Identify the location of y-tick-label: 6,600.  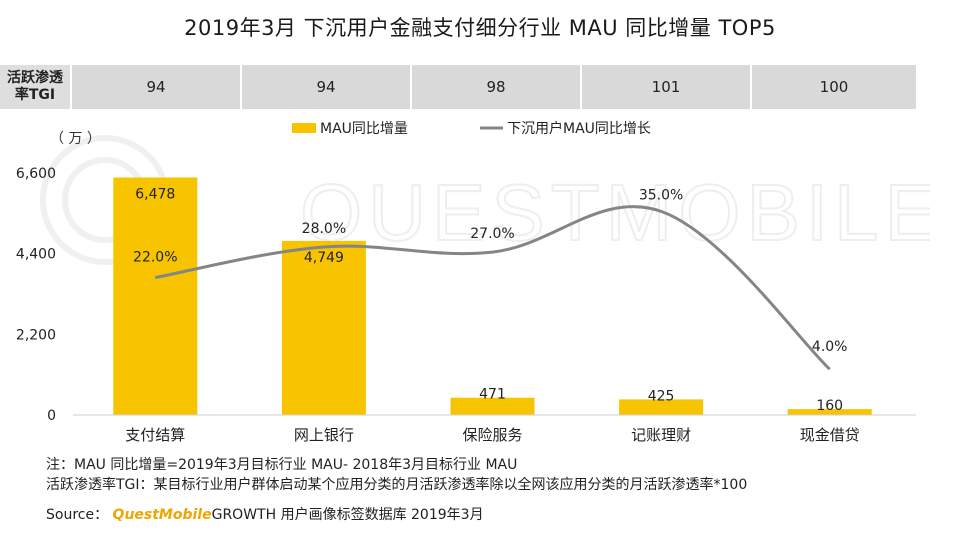
(36, 174).